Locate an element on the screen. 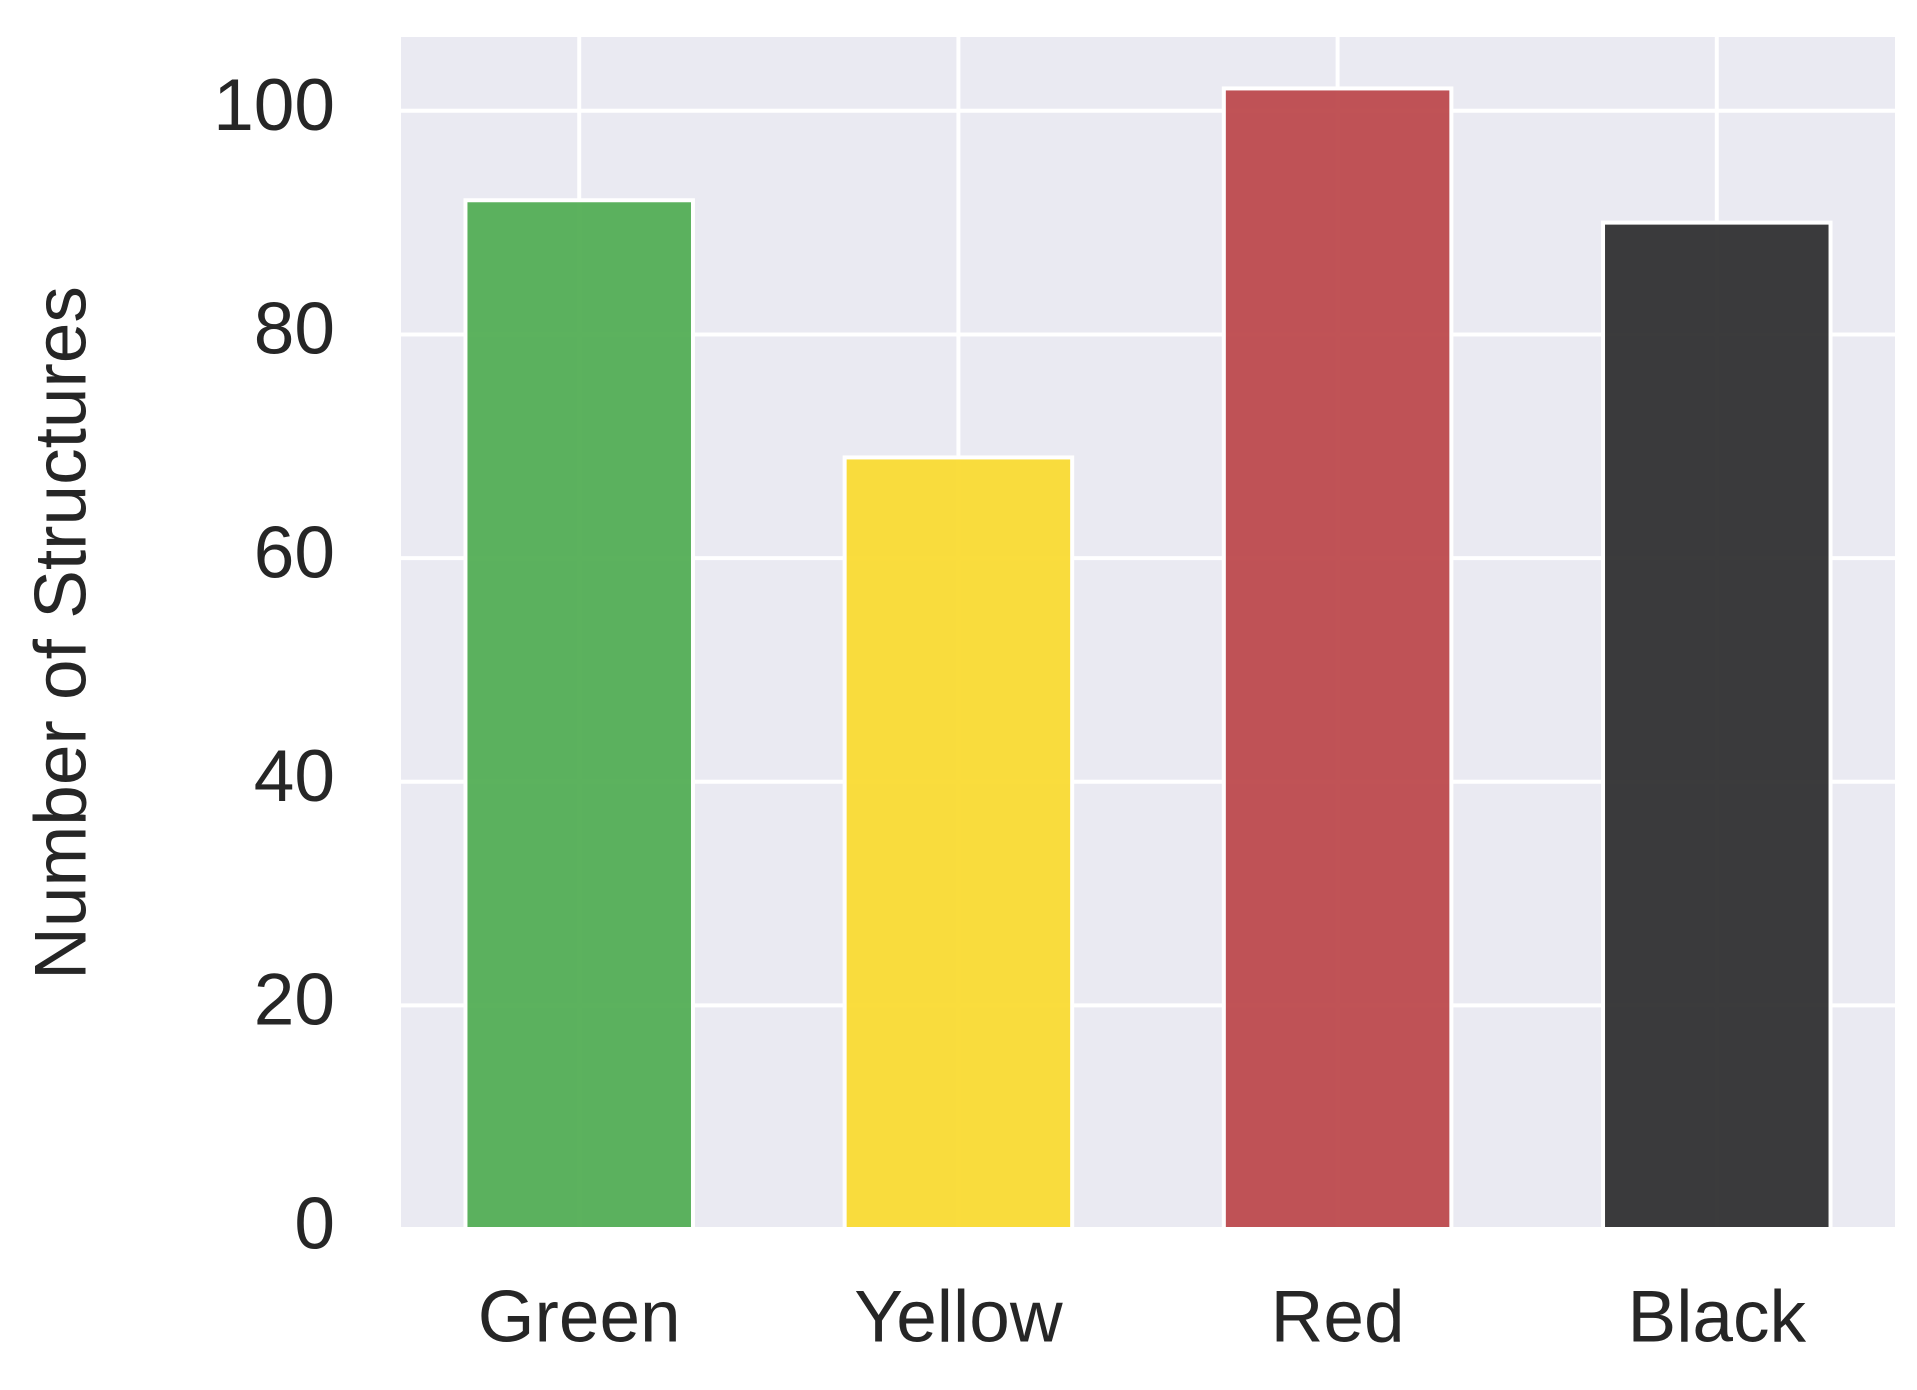 Image resolution: width=1917 pixels, height=1390 pixels. y-tick-label: 100 is located at coordinates (274, 105).